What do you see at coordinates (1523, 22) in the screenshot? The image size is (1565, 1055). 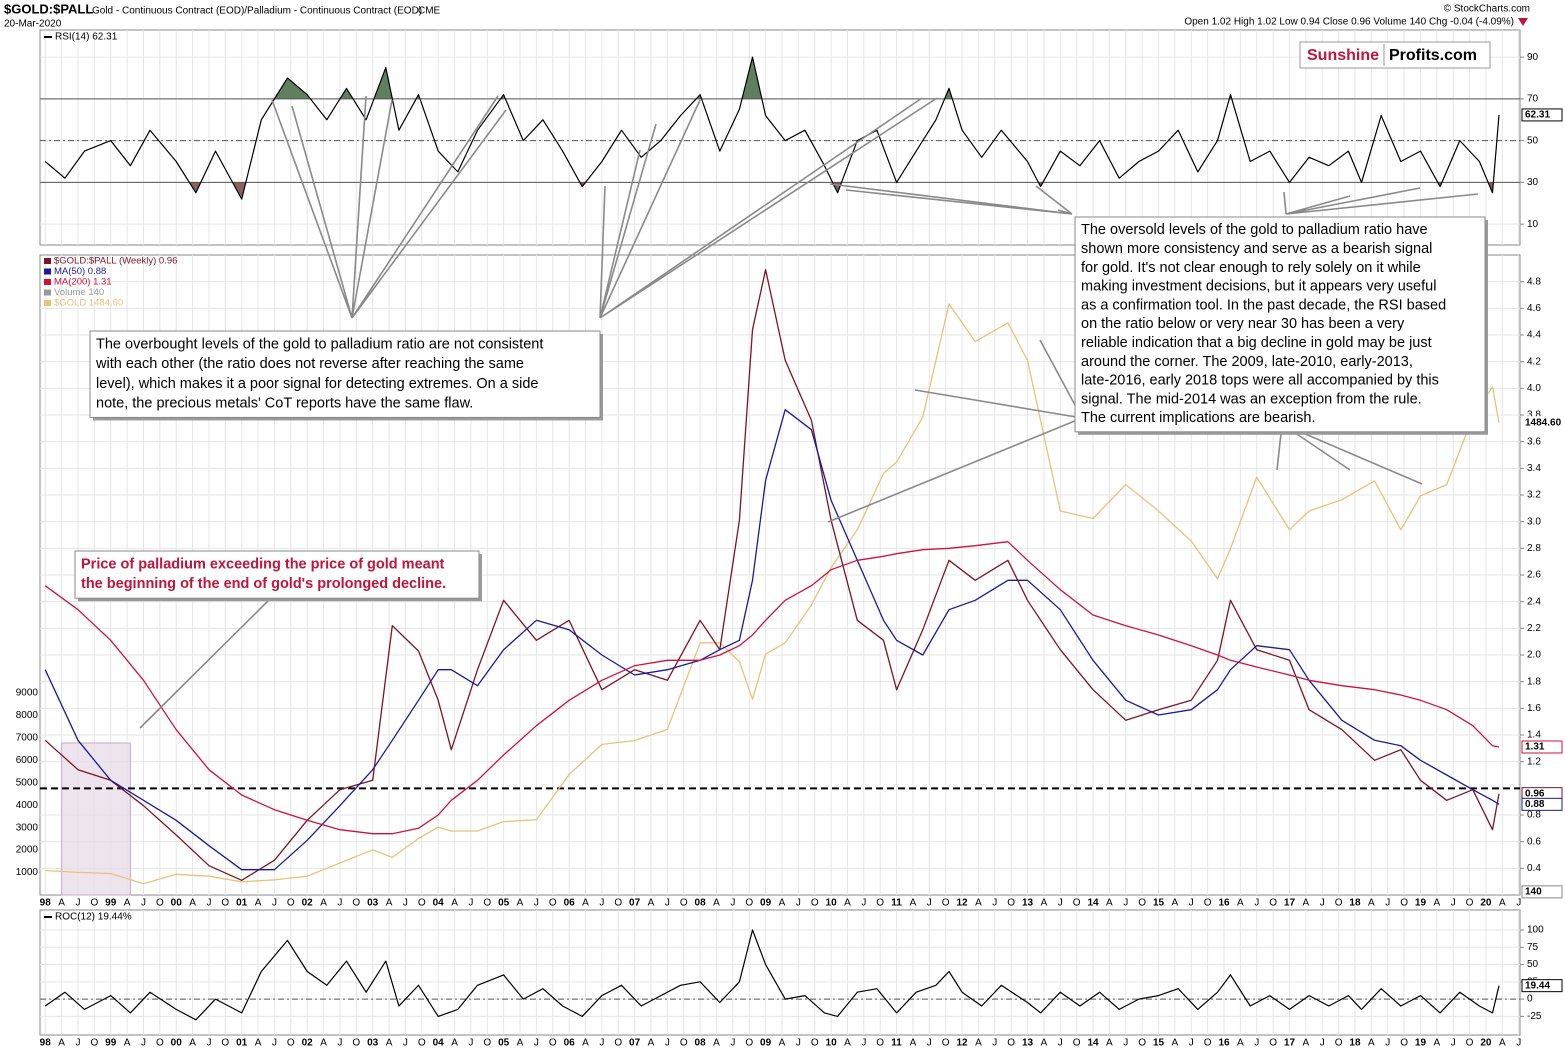 I see `down-arrow` at bounding box center [1523, 22].